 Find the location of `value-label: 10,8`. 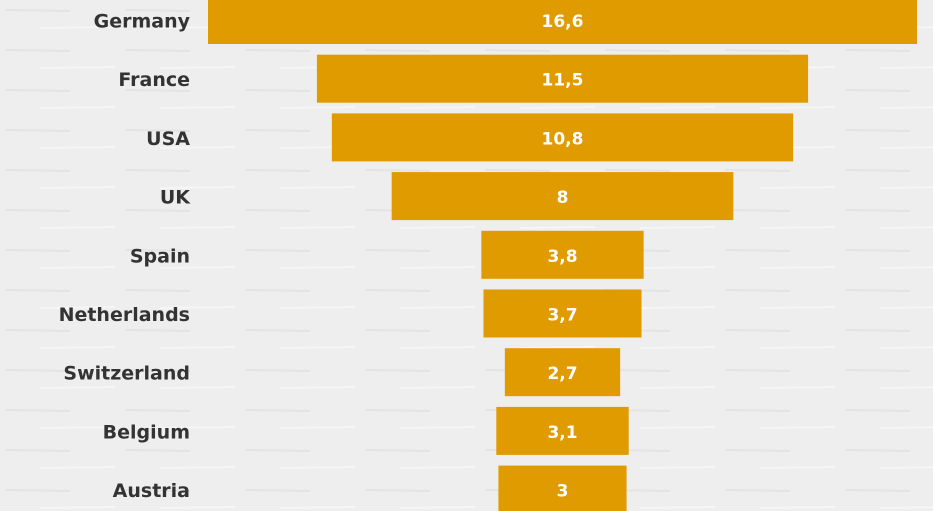

value-label: 10,8 is located at coordinates (563, 139).